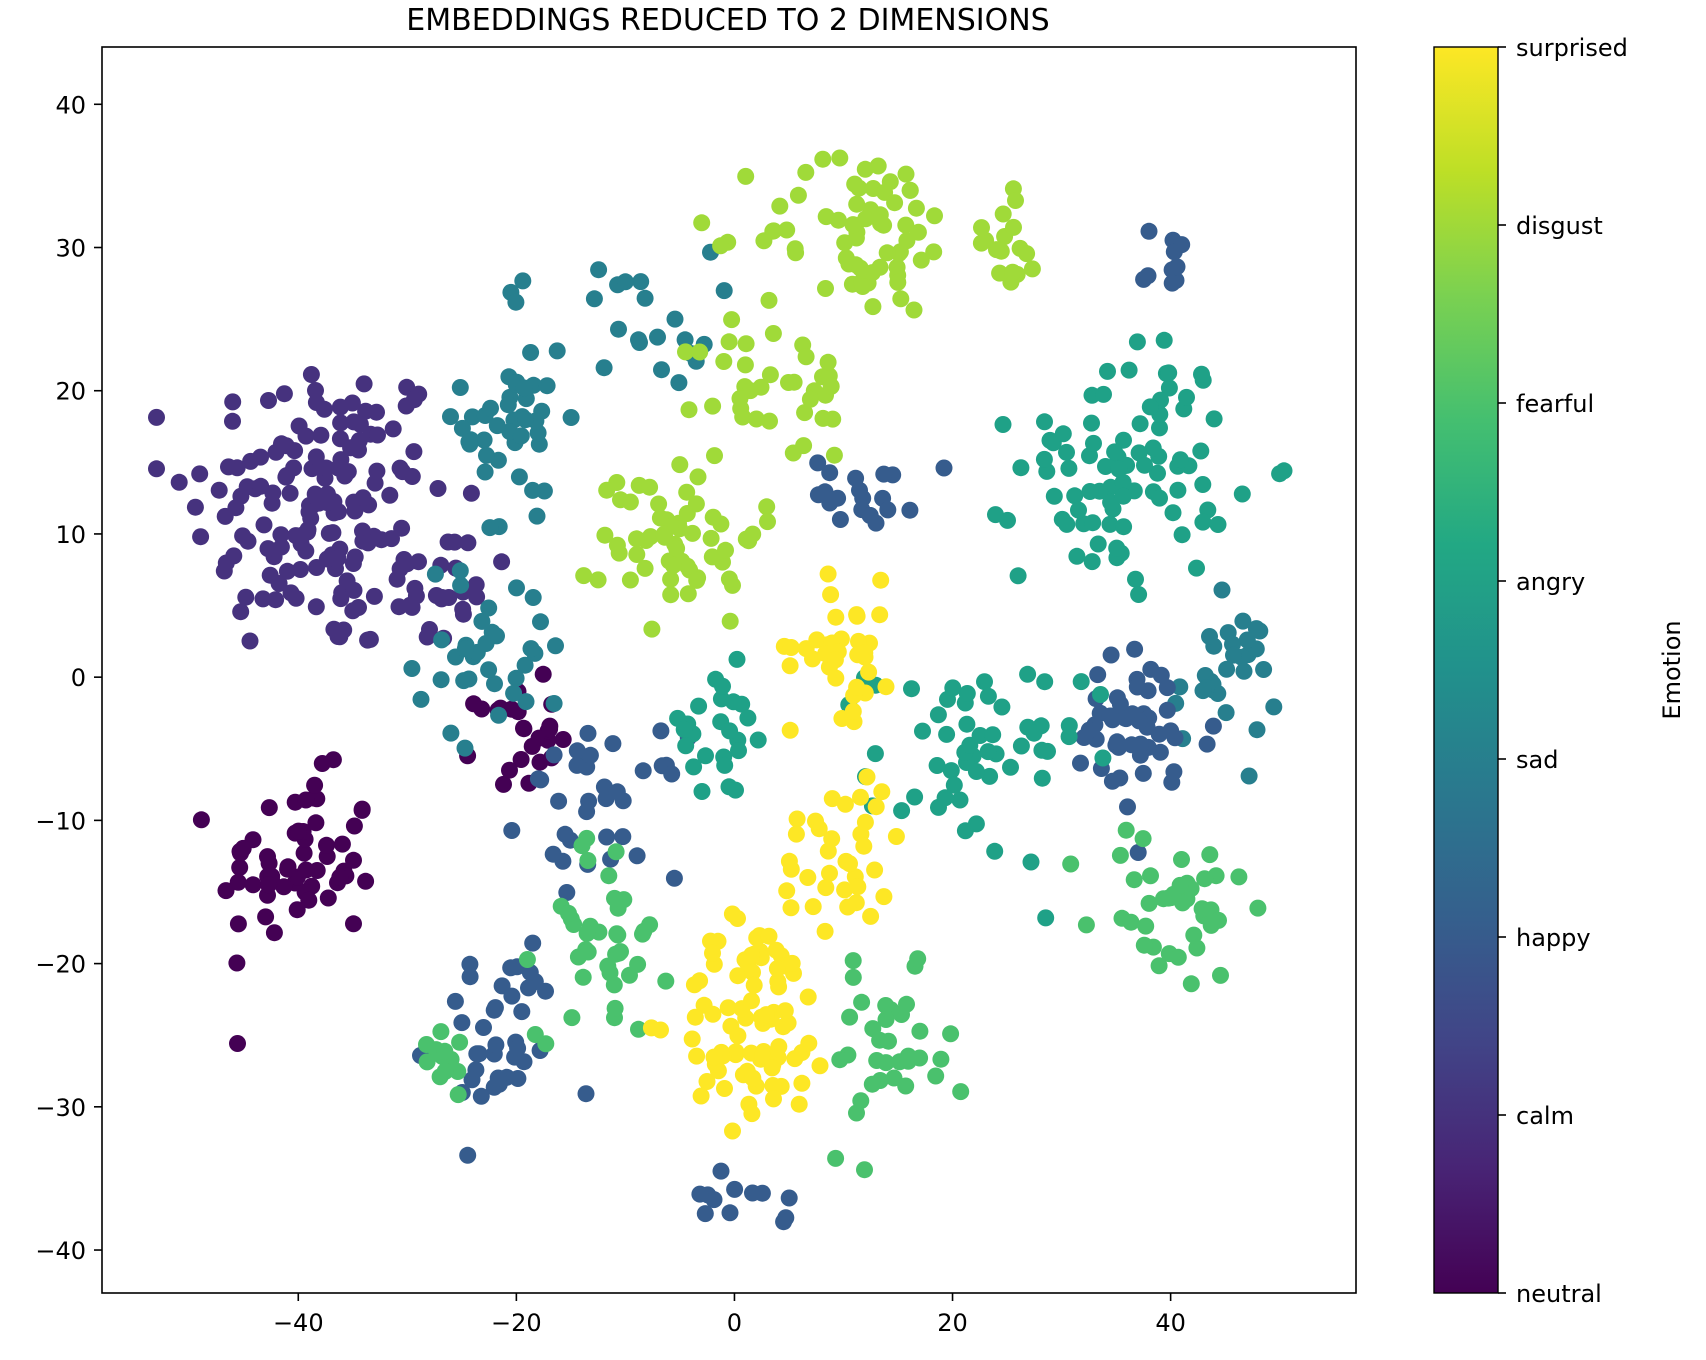 This screenshot has width=1706, height=1360. I want to click on y-tick-label: 30, so click(70, 249).